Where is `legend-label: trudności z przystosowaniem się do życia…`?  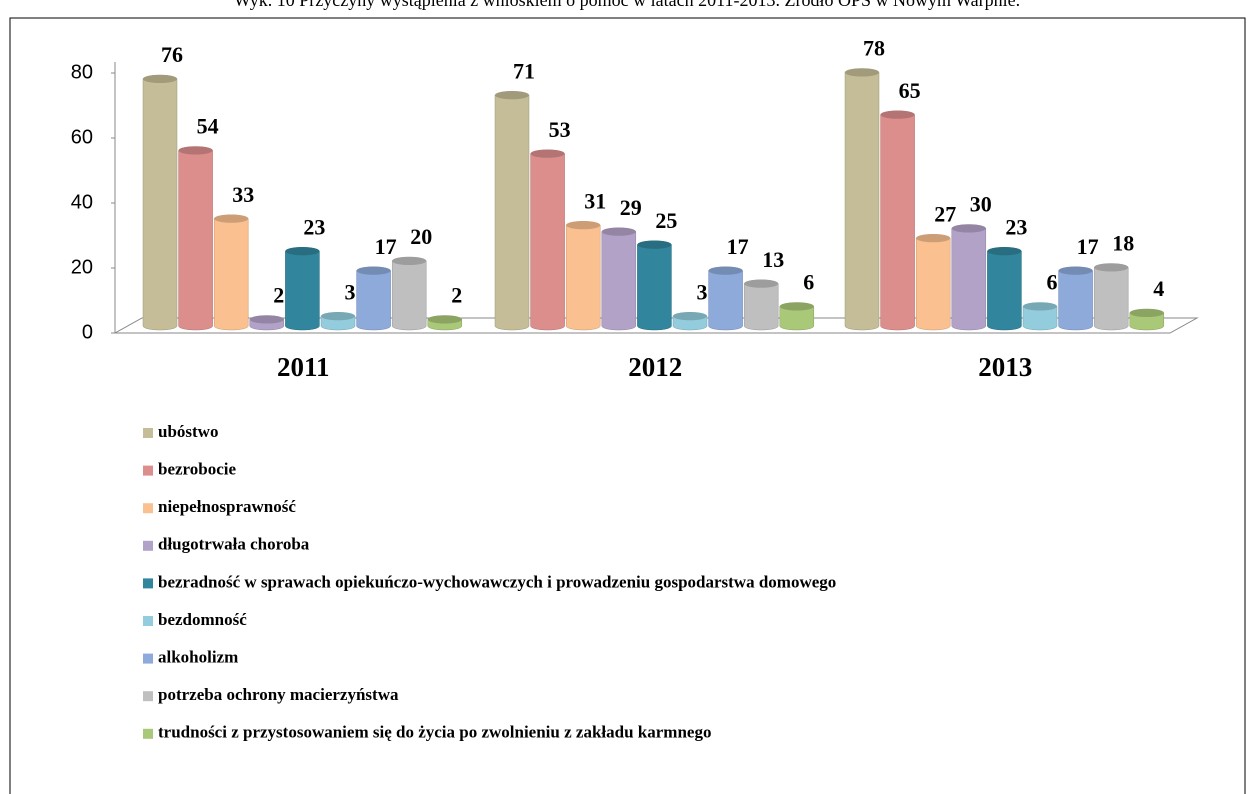 legend-label: trudności z przystosowaniem się do życia… is located at coordinates (434, 732).